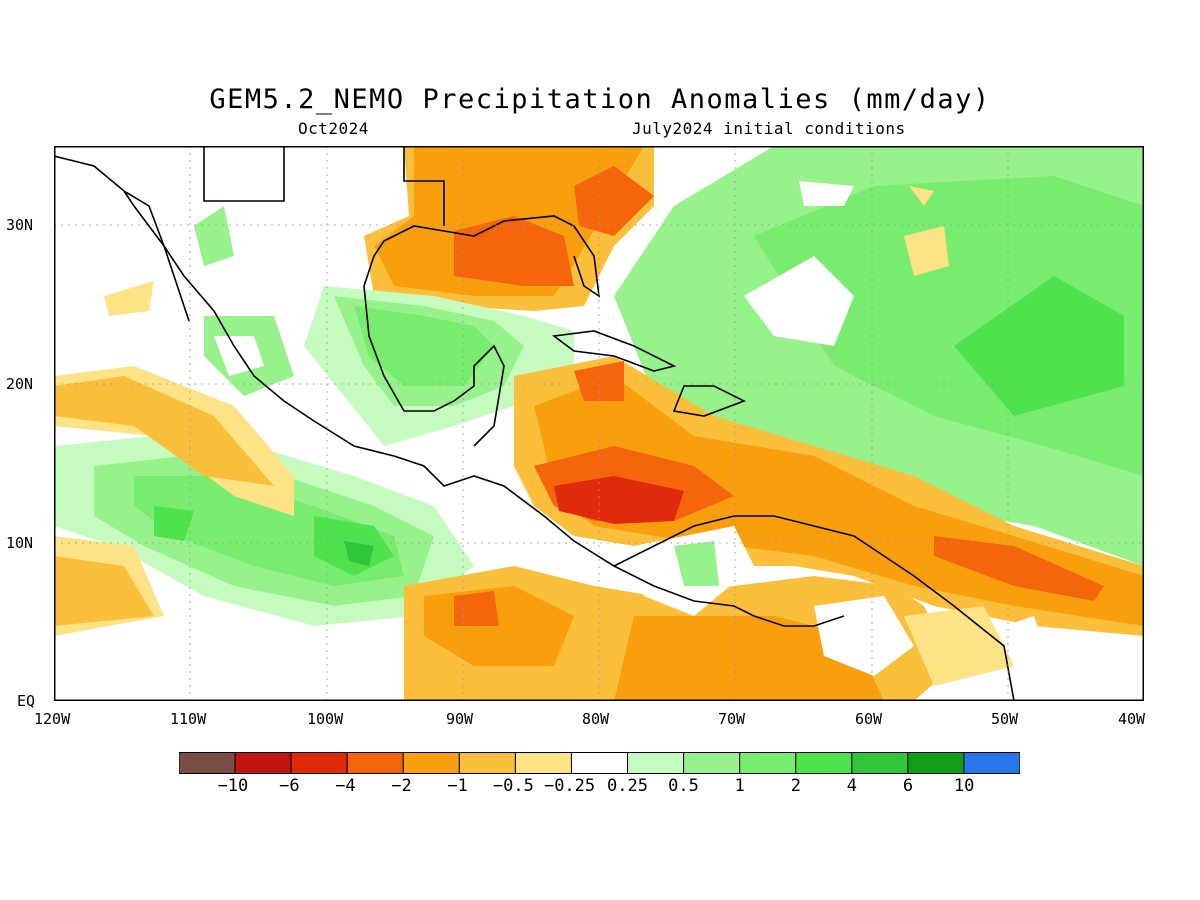  I want to click on initial-conditions-label: July2024 initial conditions, so click(769, 128).